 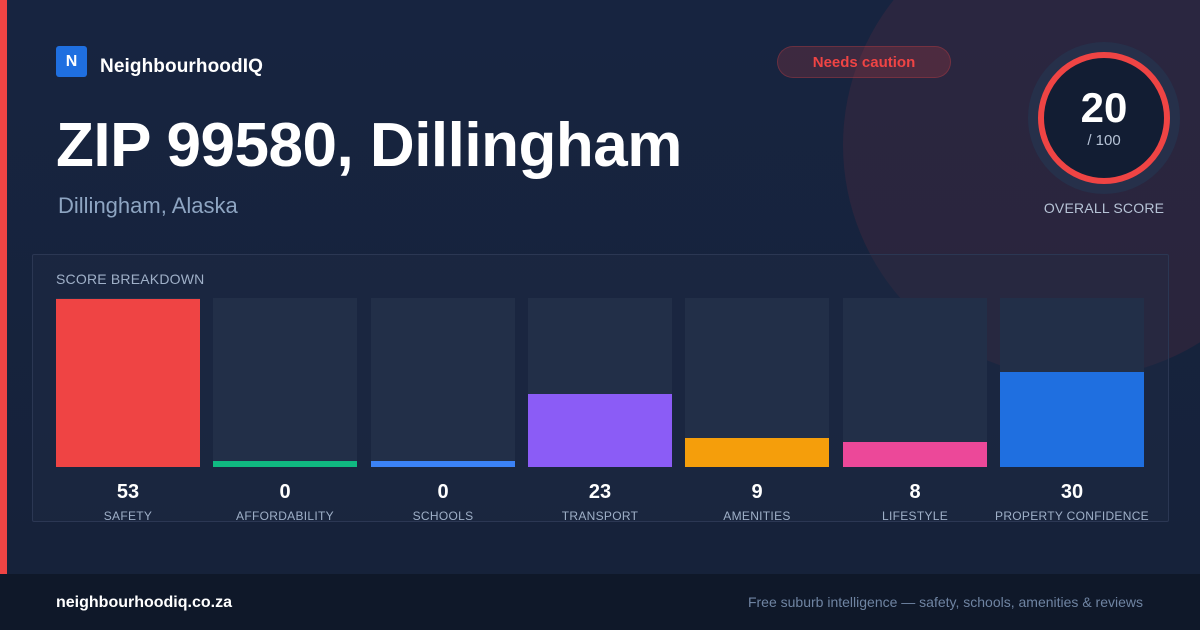 I want to click on status-badge: Needs caution, so click(x=864, y=62).